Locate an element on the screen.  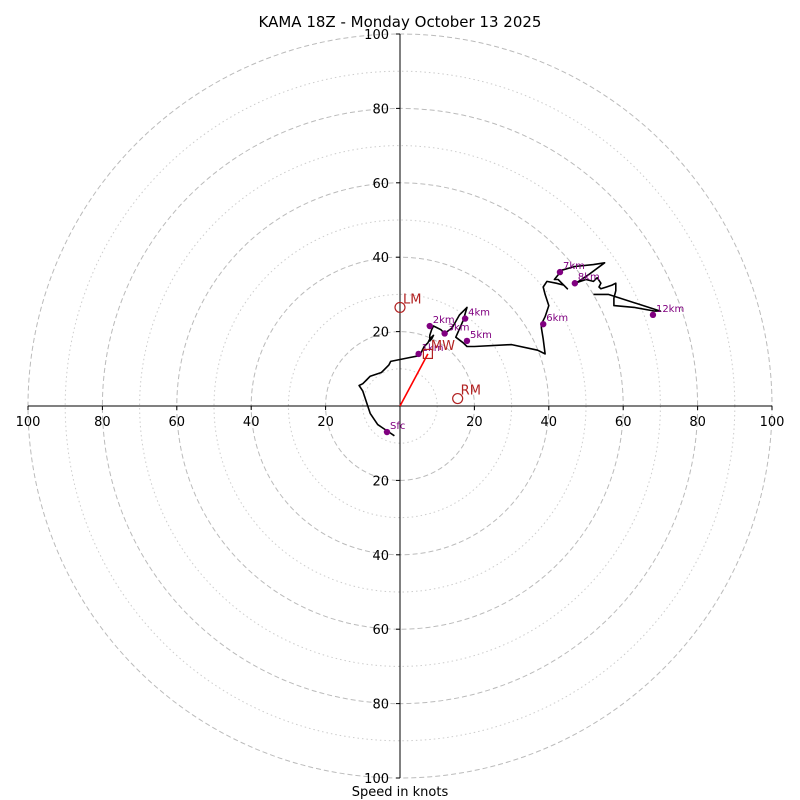
height-label-12km: 12km is located at coordinates (670, 309).